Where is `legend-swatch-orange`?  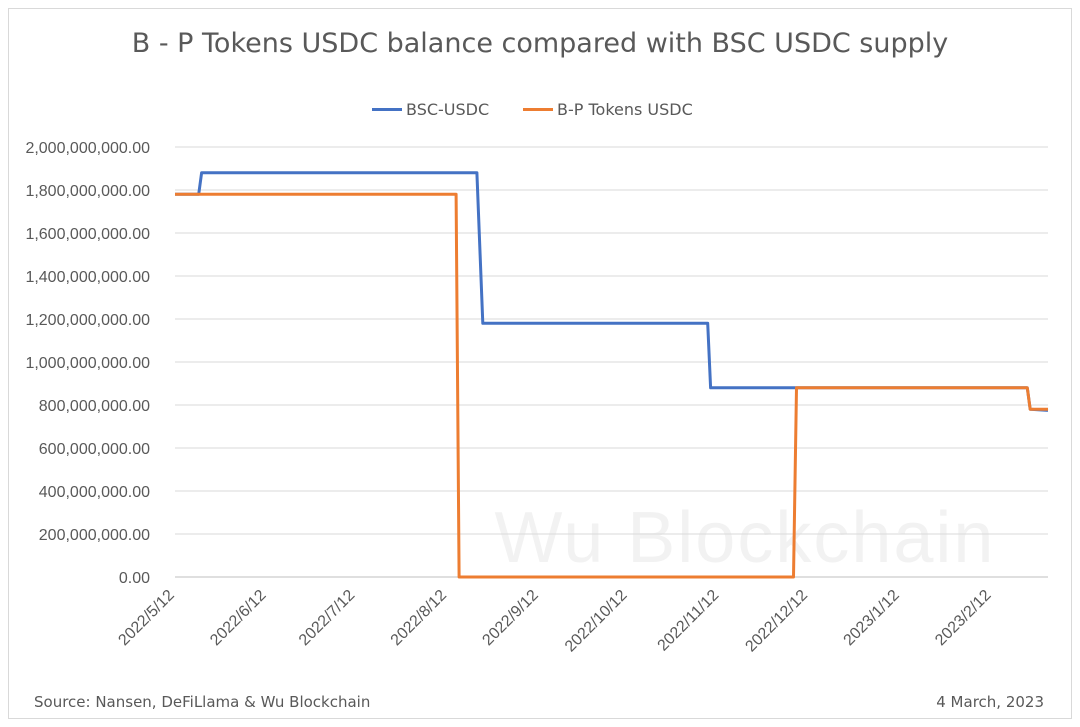
legend-swatch-orange is located at coordinates (538, 109).